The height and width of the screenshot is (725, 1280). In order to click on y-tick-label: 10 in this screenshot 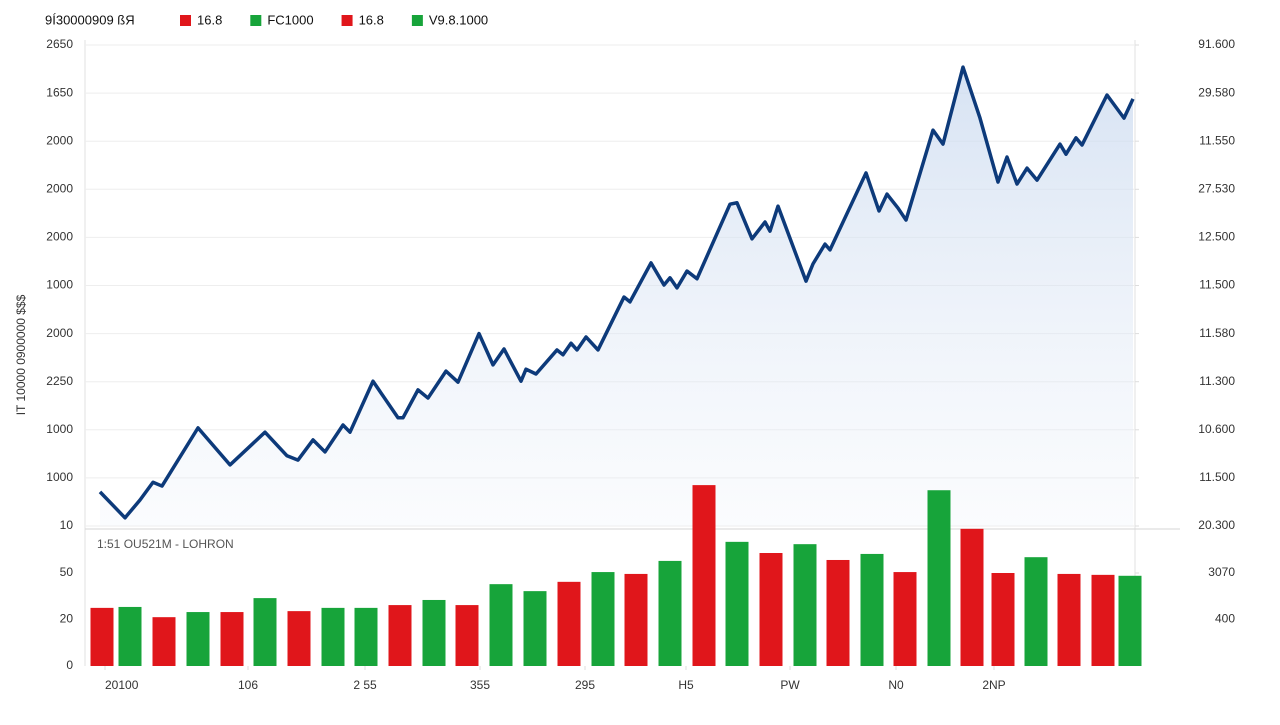, I will do `click(67, 525)`.